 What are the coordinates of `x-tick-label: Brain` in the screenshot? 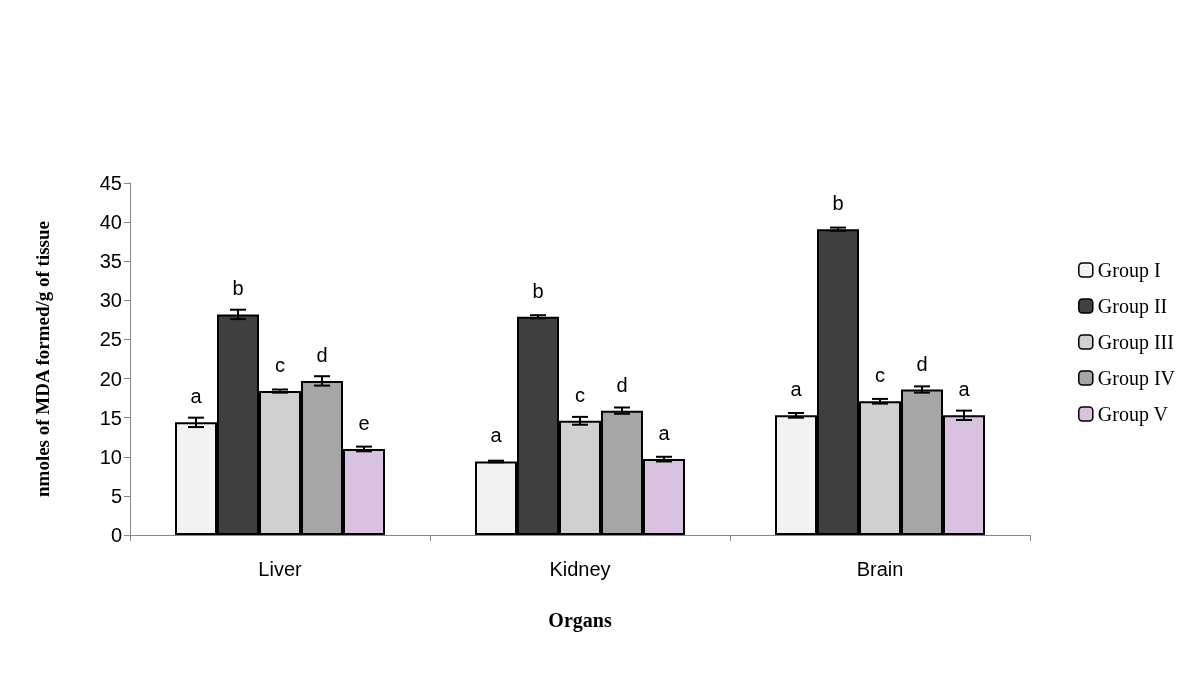 It's located at (880, 569).